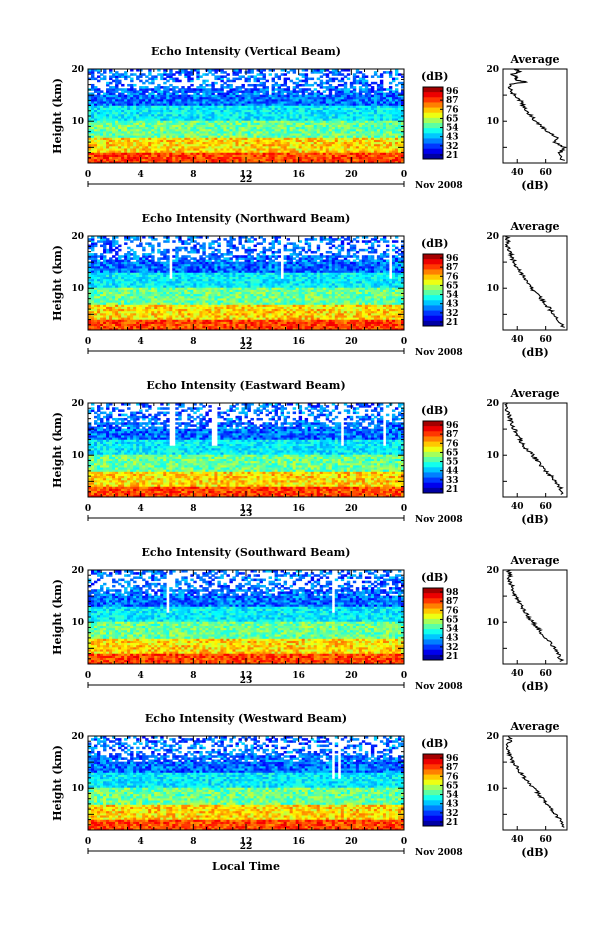 Image resolution: width=616 pixels, height=929 pixels. Describe the element at coordinates (433, 95) in the screenshot. I see `colorbar-segment` at that location.